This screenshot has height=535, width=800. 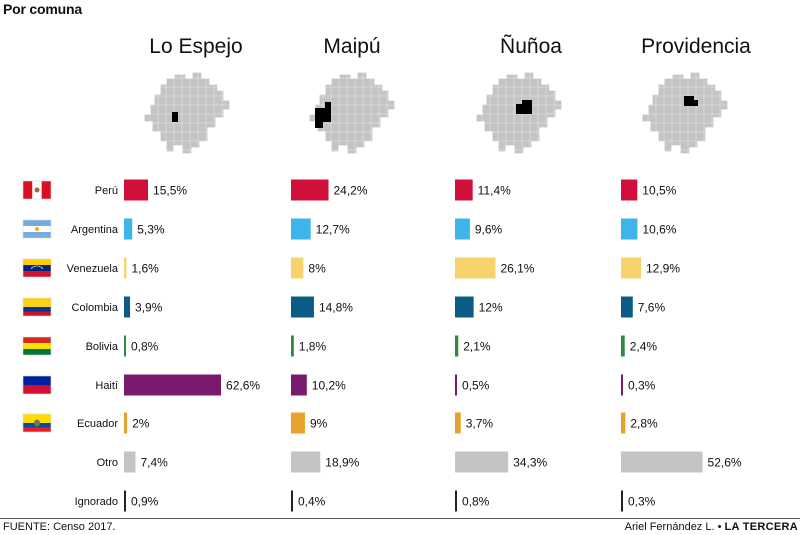 What do you see at coordinates (125, 501) in the screenshot?
I see `bar-lo-espejo-ignorado` at bounding box center [125, 501].